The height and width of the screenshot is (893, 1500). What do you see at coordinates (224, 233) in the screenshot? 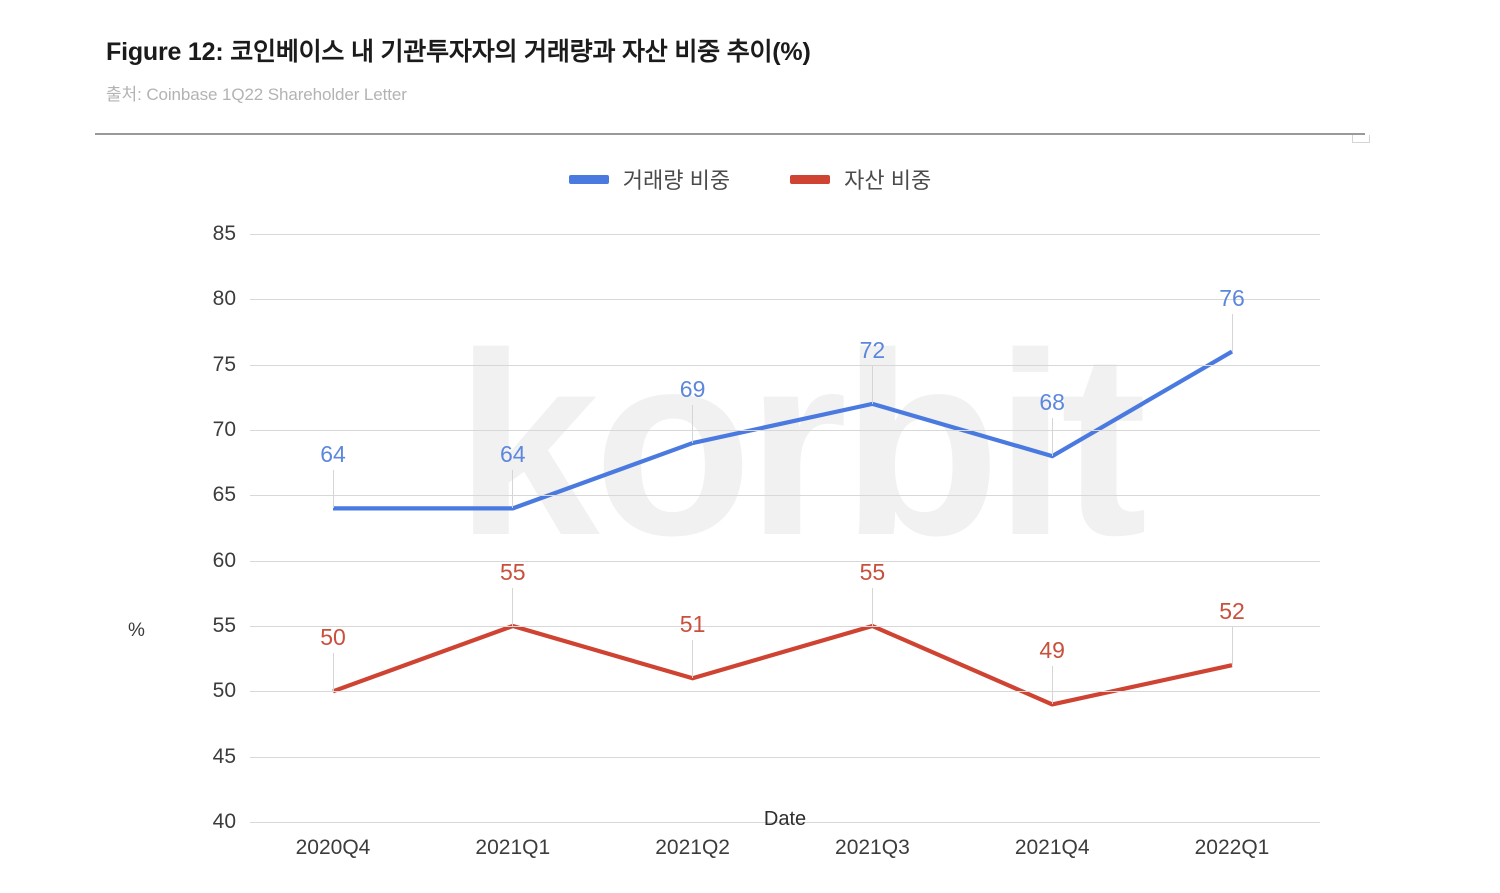
I see `y-axis-tick-label: 85` at bounding box center [224, 233].